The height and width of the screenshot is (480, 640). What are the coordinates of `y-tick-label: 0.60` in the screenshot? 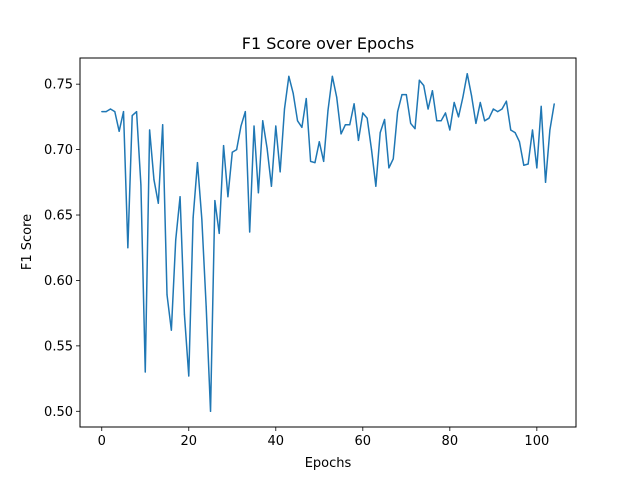 It's located at (58, 281).